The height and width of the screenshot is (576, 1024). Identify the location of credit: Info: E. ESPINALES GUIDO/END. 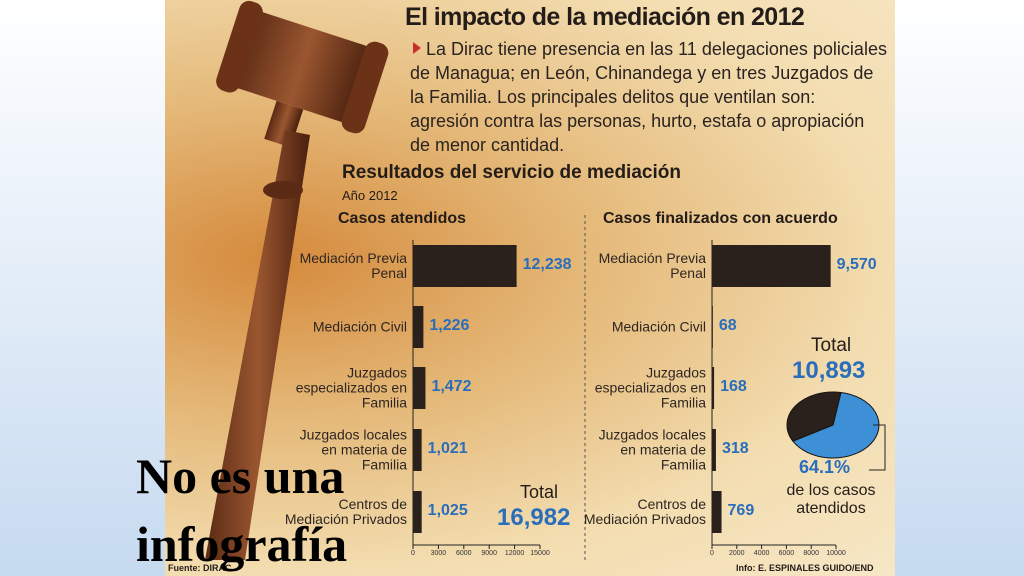
(805, 568).